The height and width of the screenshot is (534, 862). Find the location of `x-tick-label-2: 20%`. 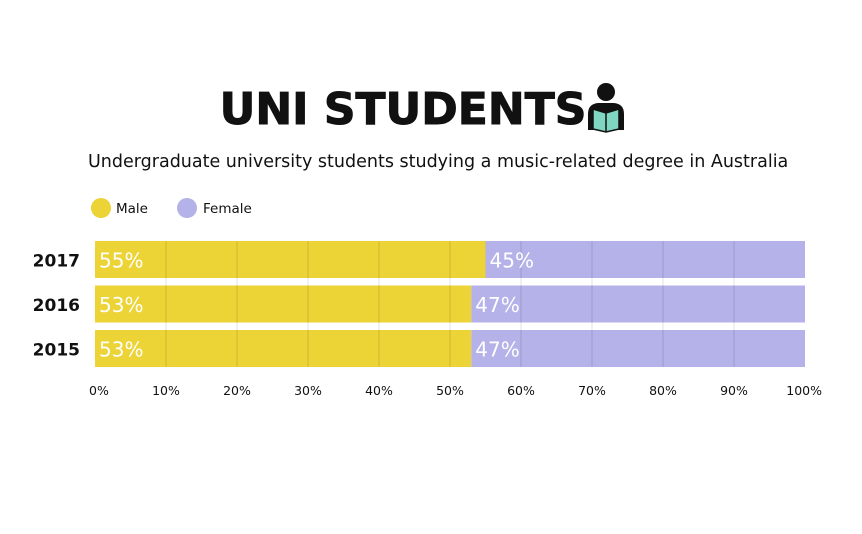

x-tick-label-2: 20% is located at coordinates (237, 390).